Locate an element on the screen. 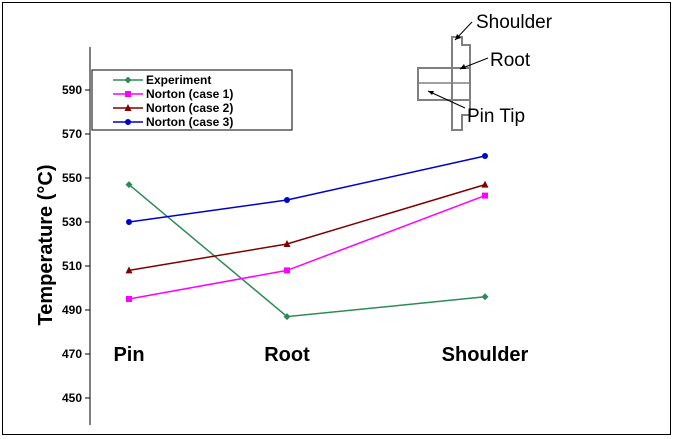 The height and width of the screenshot is (439, 675). axes is located at coordinates (88, 236).